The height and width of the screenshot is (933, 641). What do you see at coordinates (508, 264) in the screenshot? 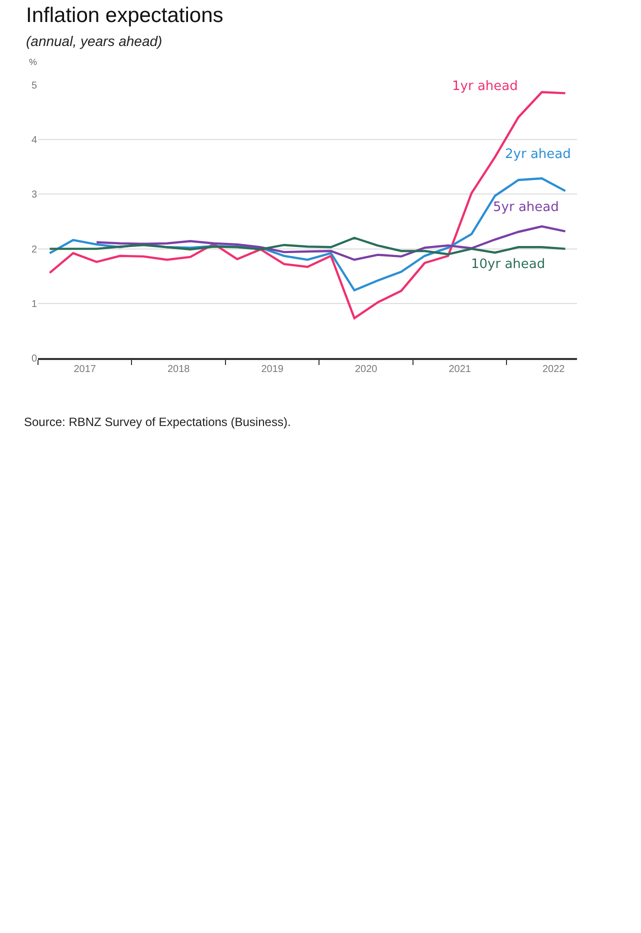
I see `series-label: 10yr ahead` at bounding box center [508, 264].